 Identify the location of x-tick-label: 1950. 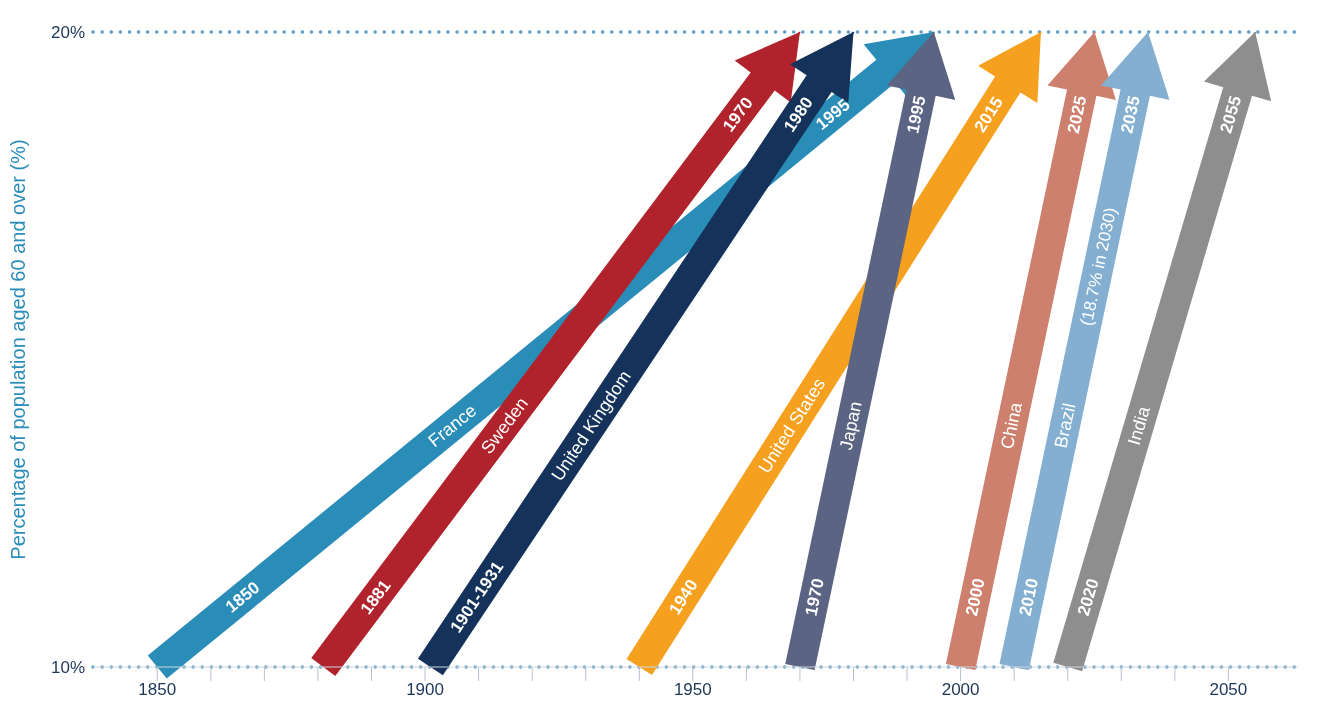
(692, 690).